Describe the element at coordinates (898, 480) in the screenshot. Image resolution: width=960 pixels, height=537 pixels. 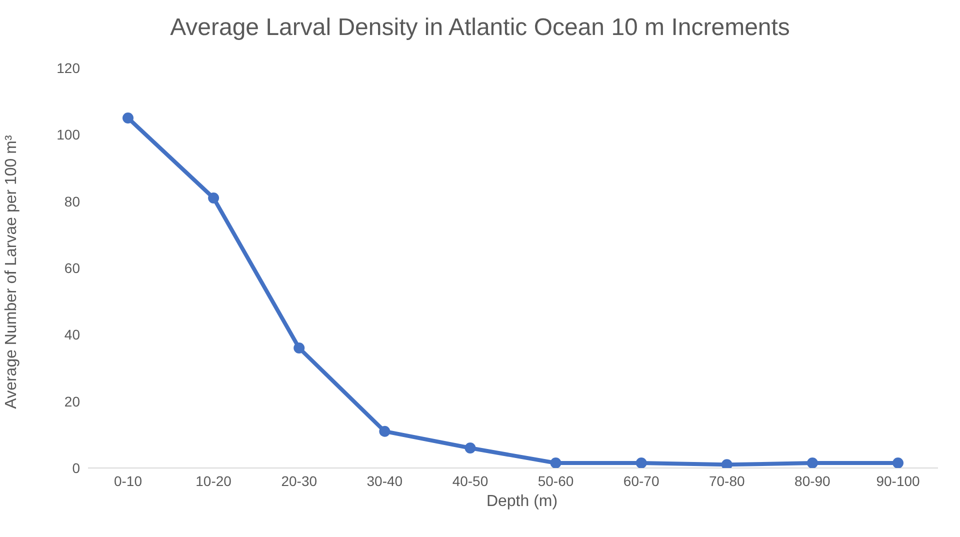
I see `x-tick-label: 90-100` at that location.